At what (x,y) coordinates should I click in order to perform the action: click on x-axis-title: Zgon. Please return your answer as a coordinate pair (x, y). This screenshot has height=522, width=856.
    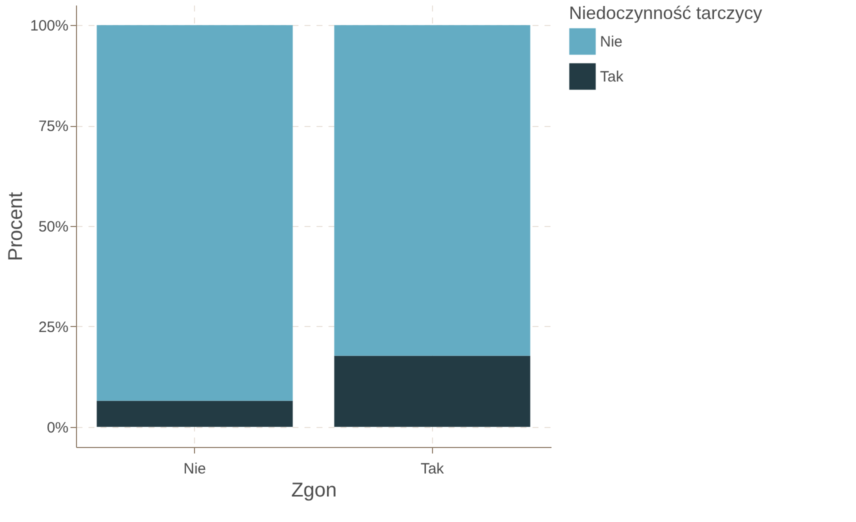
    Looking at the image, I should click on (314, 491).